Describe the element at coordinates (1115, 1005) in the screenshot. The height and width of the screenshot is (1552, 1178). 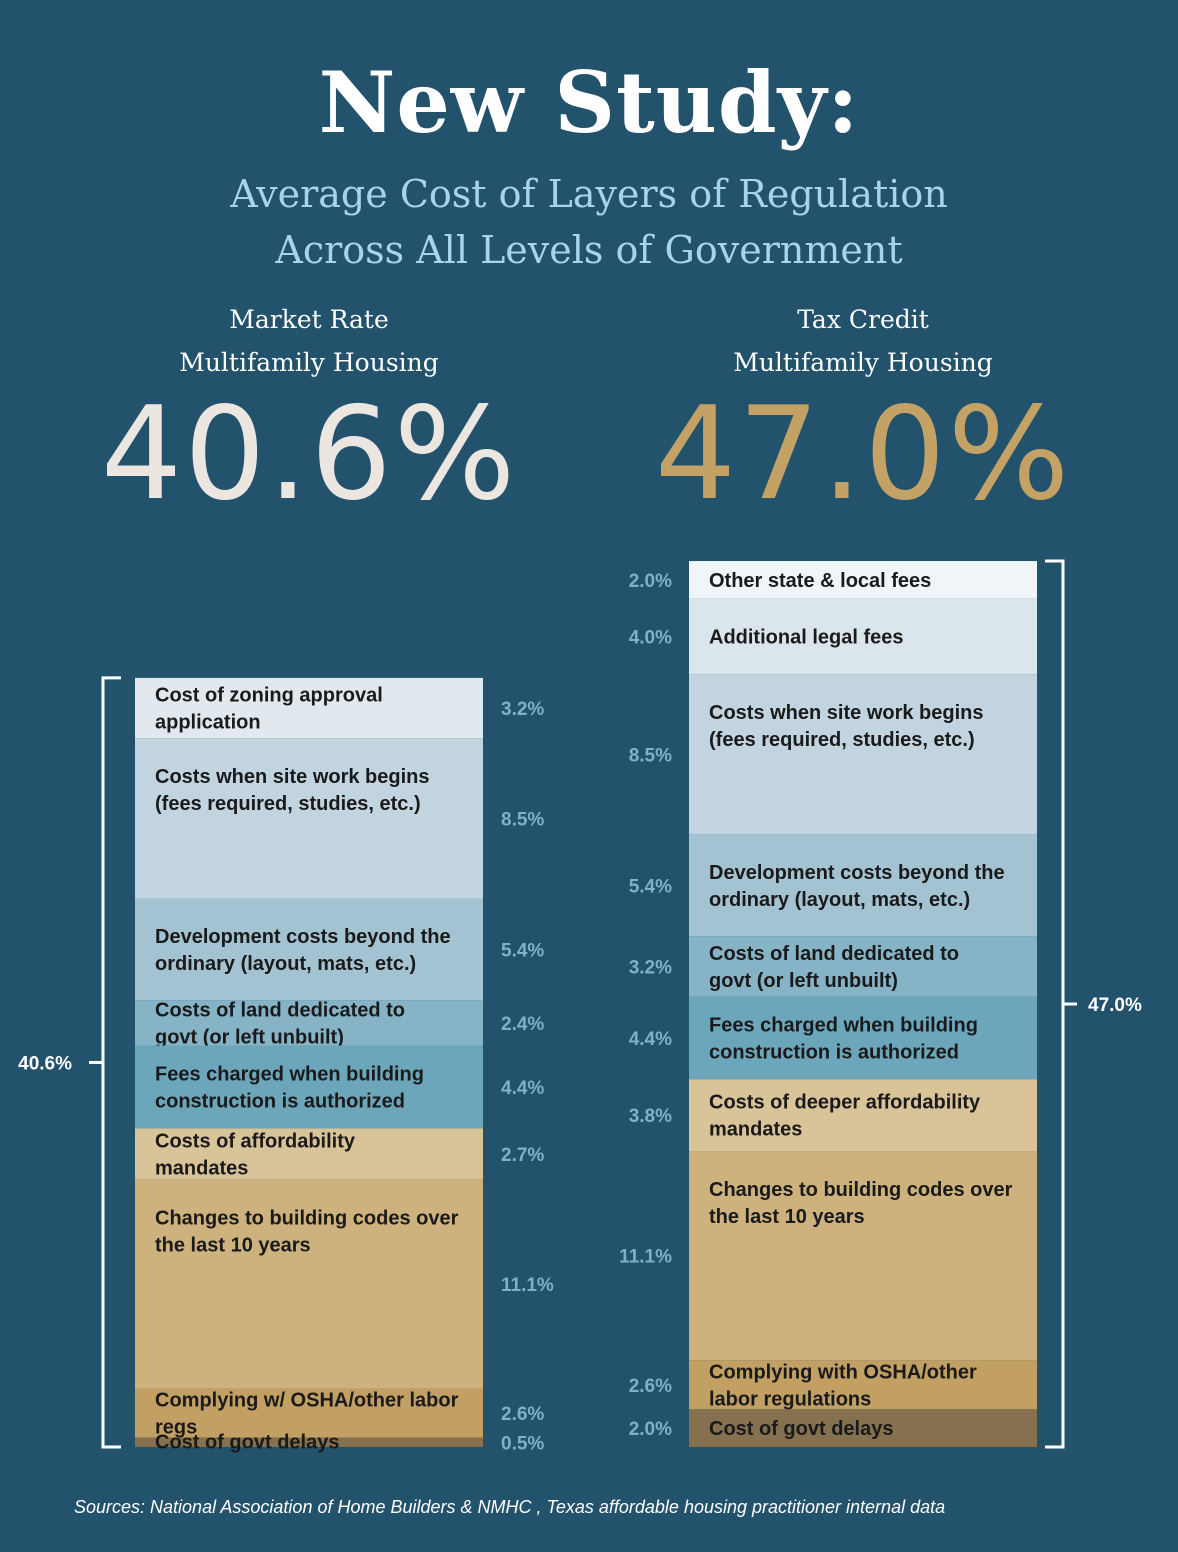
I see `bracket-total-label: 47.0%` at that location.